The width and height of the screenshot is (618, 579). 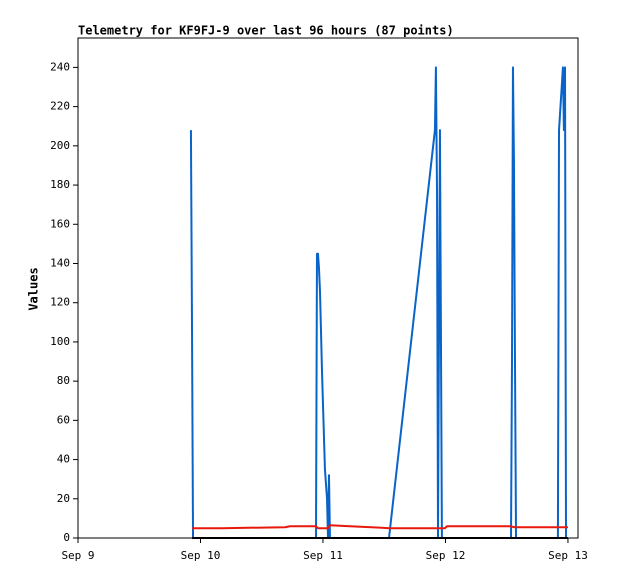 What do you see at coordinates (63, 380) in the screenshot?
I see `y-tick-label: 80` at bounding box center [63, 380].